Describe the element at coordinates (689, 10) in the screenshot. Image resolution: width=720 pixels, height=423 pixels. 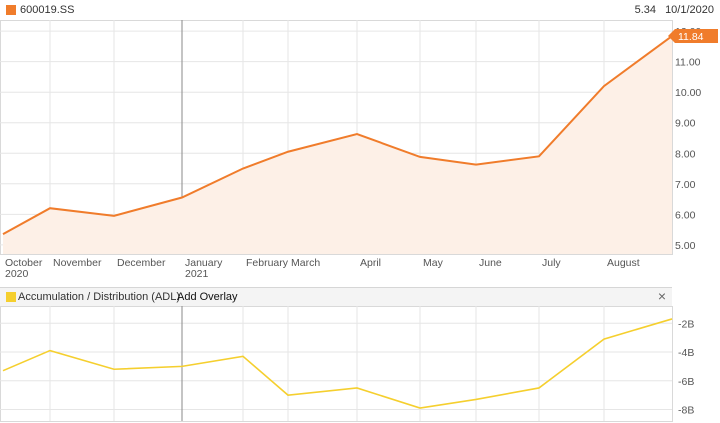
I see `header-date: 10/1/2020` at that location.